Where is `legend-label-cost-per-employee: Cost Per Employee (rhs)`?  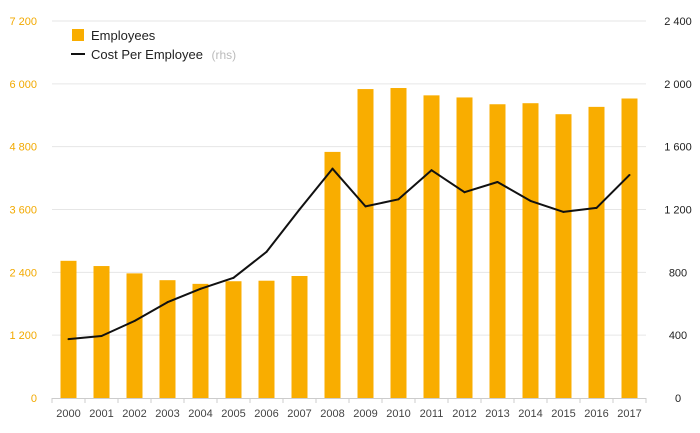 legend-label-cost-per-employee: Cost Per Employee (rhs) is located at coordinates (163, 54).